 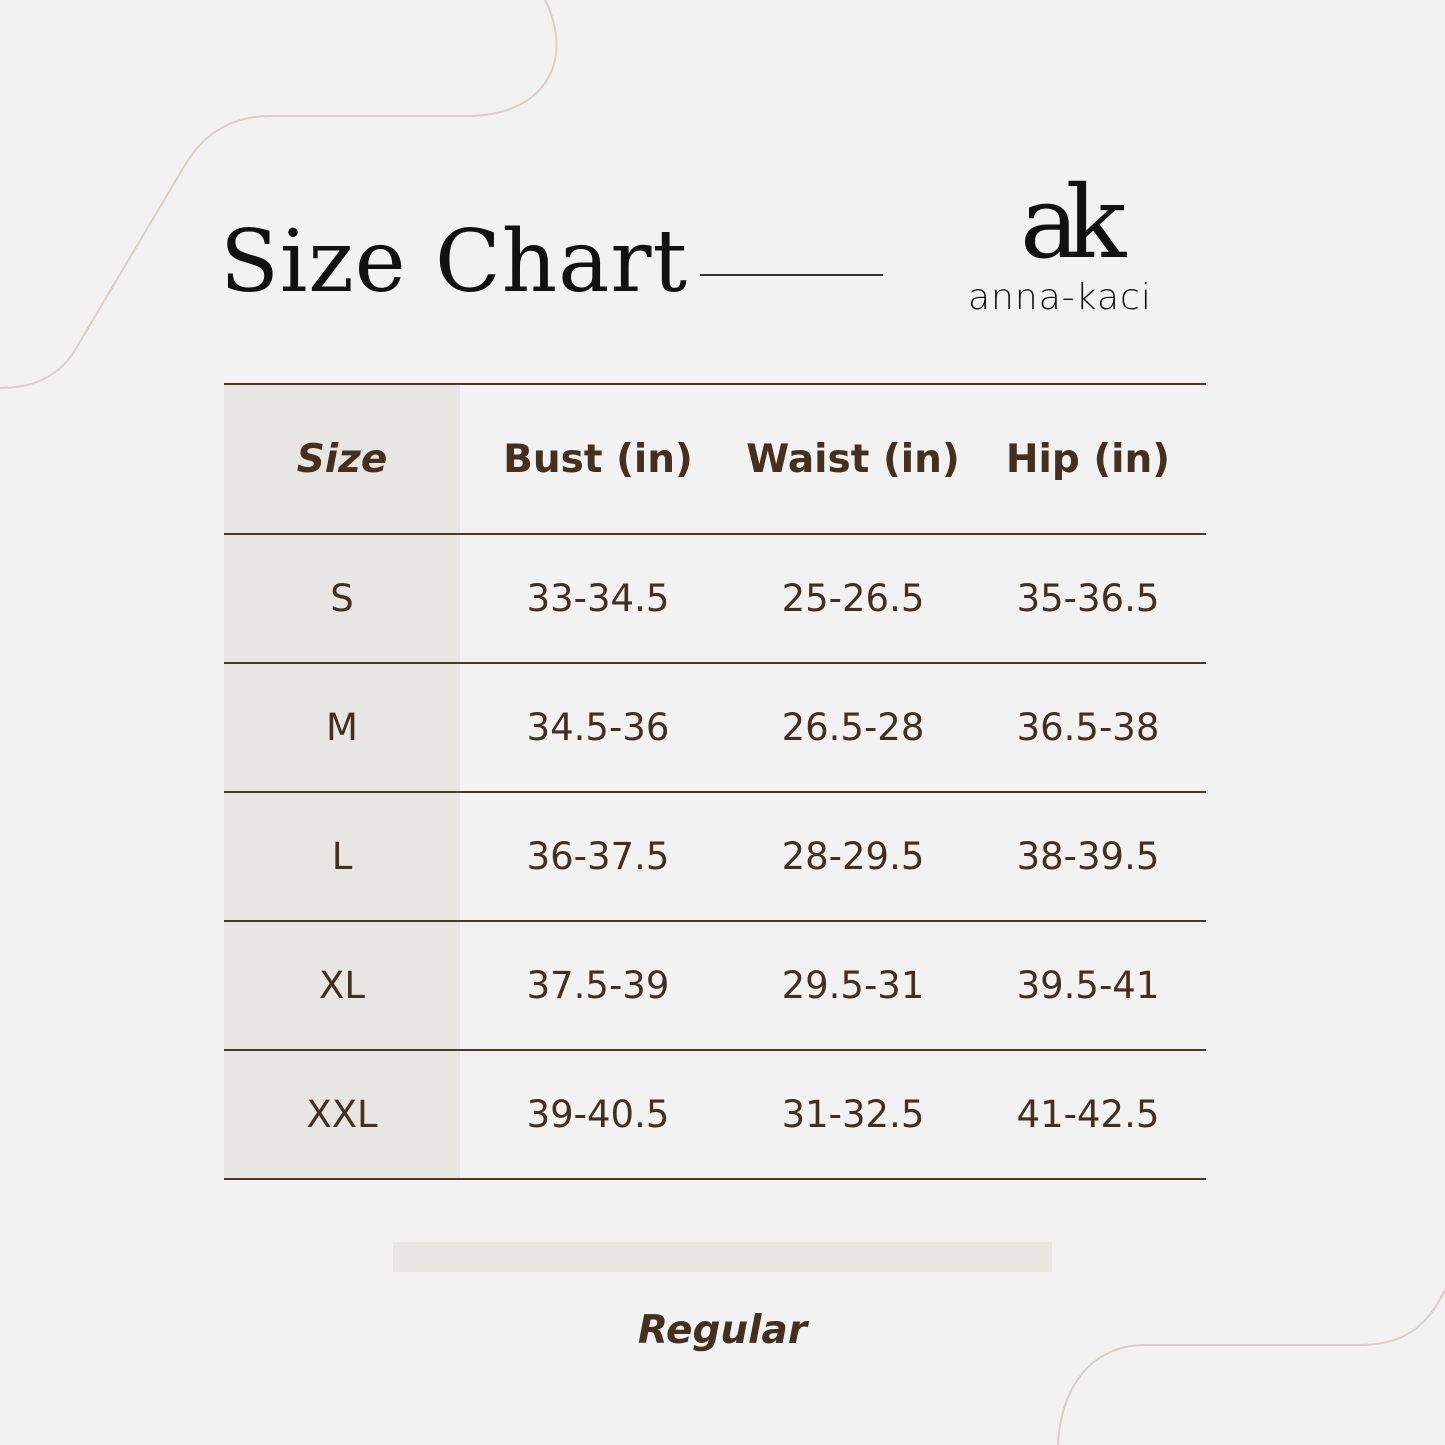 What do you see at coordinates (342, 856) in the screenshot?
I see `cell-size: L` at bounding box center [342, 856].